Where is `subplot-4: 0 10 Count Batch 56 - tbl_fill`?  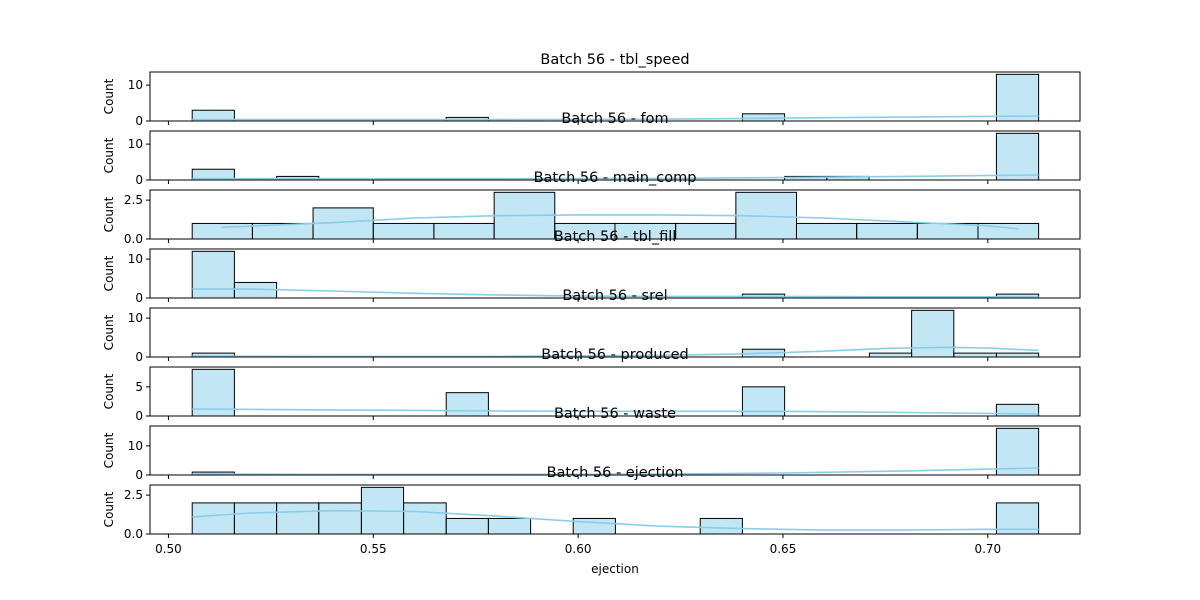
subplot-4: 0 10 Count Batch 56 - tbl_fill is located at coordinates (591, 267).